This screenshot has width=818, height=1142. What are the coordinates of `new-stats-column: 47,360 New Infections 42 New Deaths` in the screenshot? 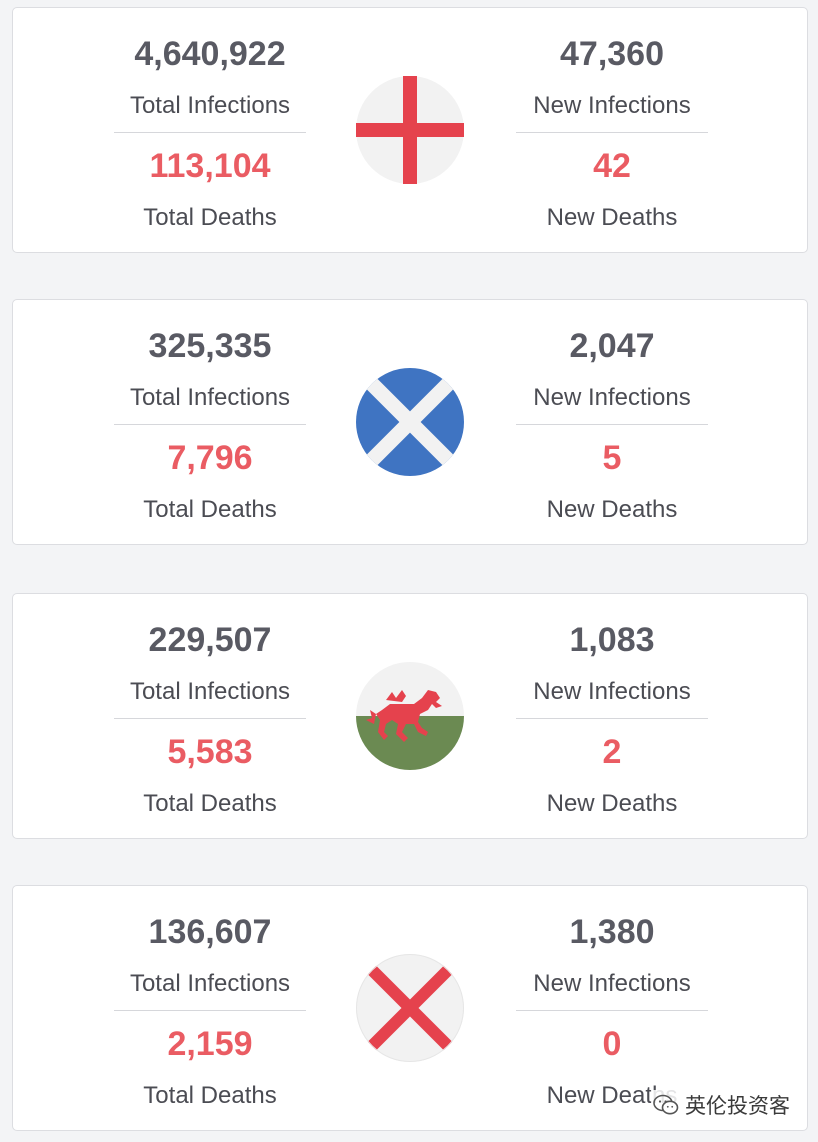 It's located at (612, 130).